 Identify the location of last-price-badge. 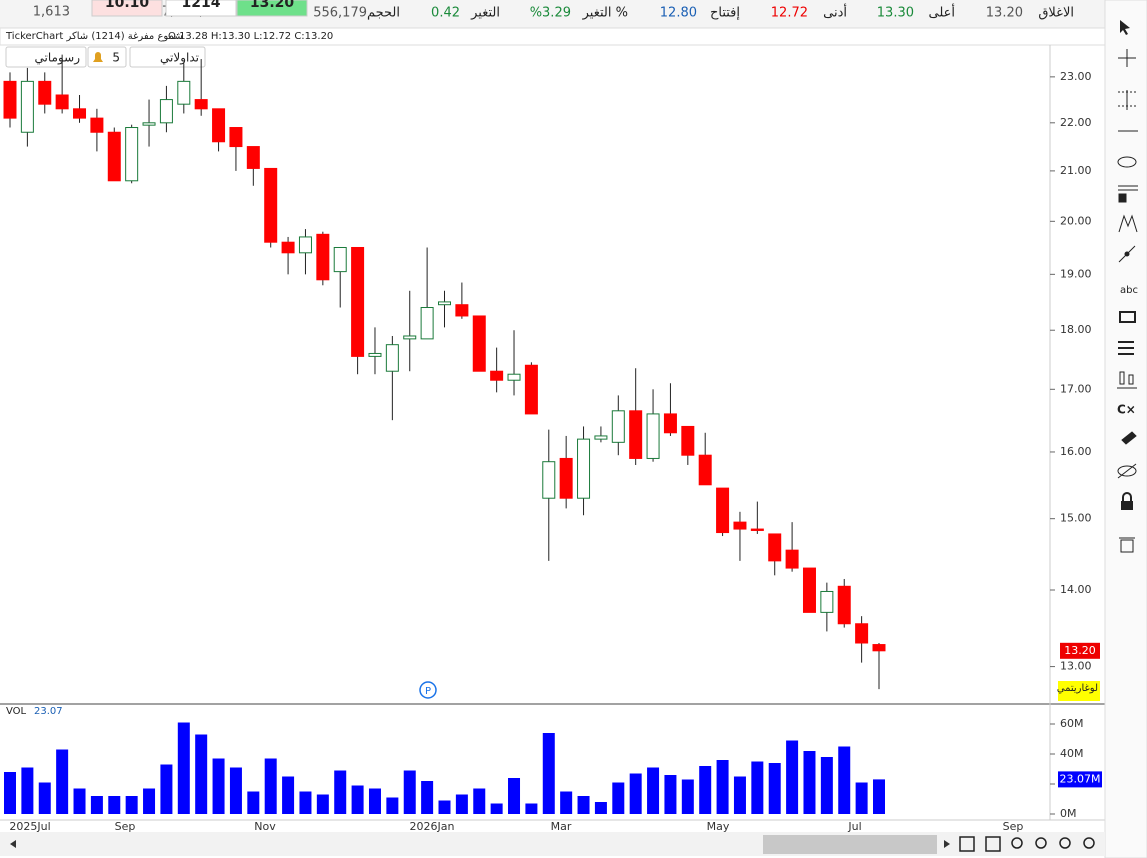
(1080, 650).